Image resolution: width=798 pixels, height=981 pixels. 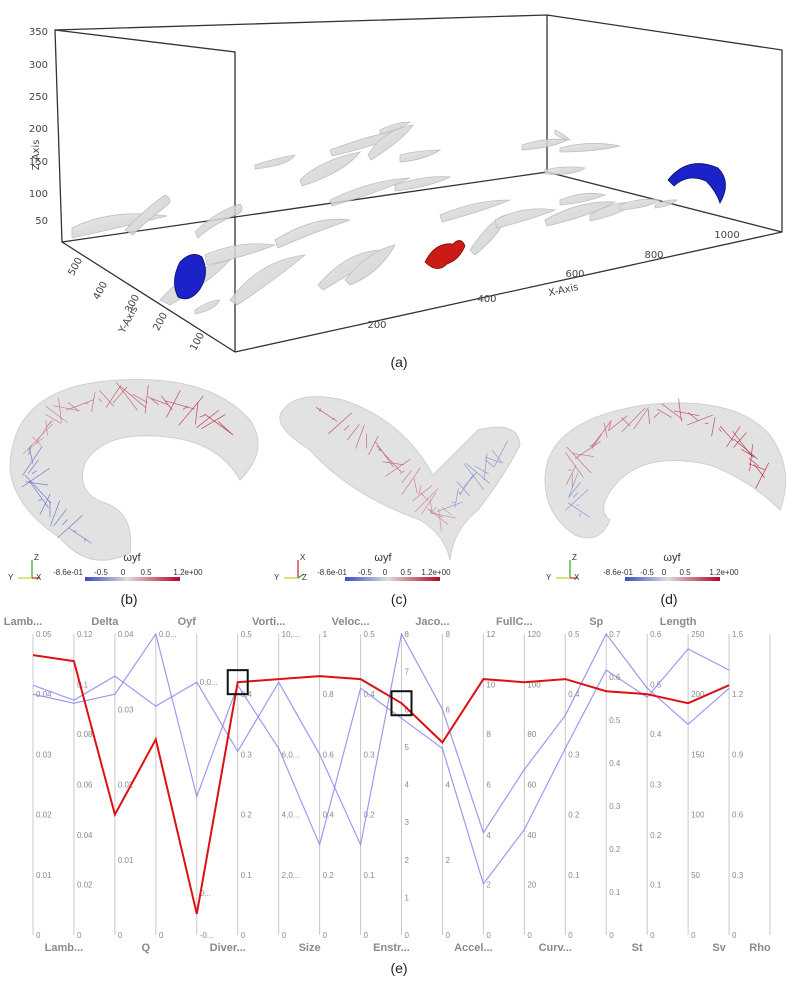 I want to click on colorbar-b: ωyf -8.6e-01 -0.5 0 0.5 1.2e+00, so click(x=128, y=566).